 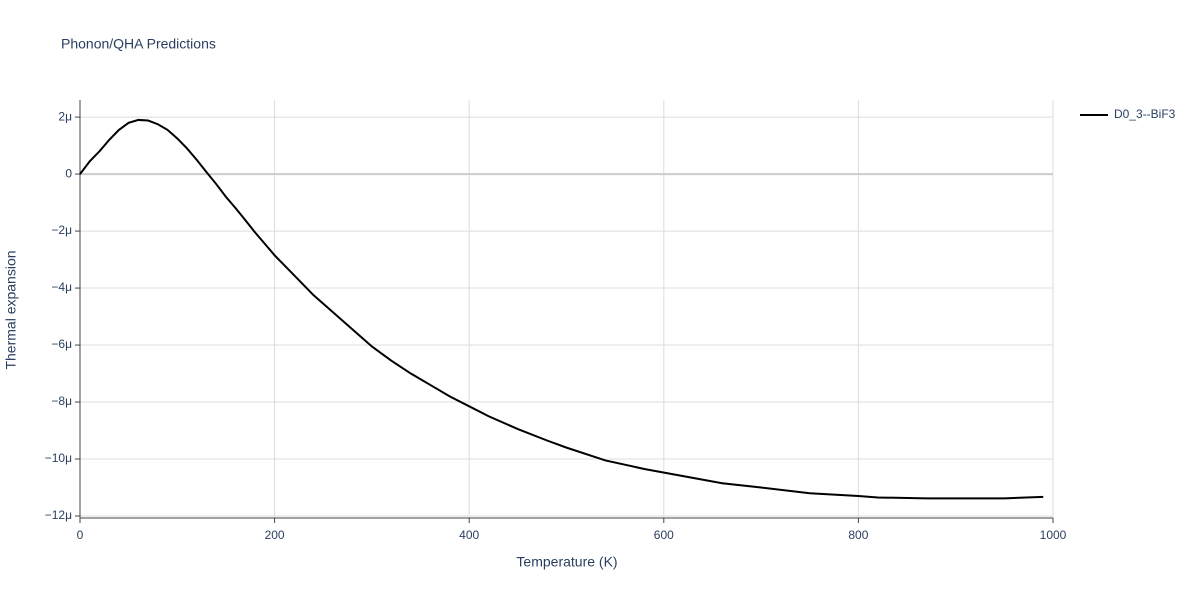 What do you see at coordinates (1145, 114) in the screenshot?
I see `legend-label: D0_3--BiF3` at bounding box center [1145, 114].